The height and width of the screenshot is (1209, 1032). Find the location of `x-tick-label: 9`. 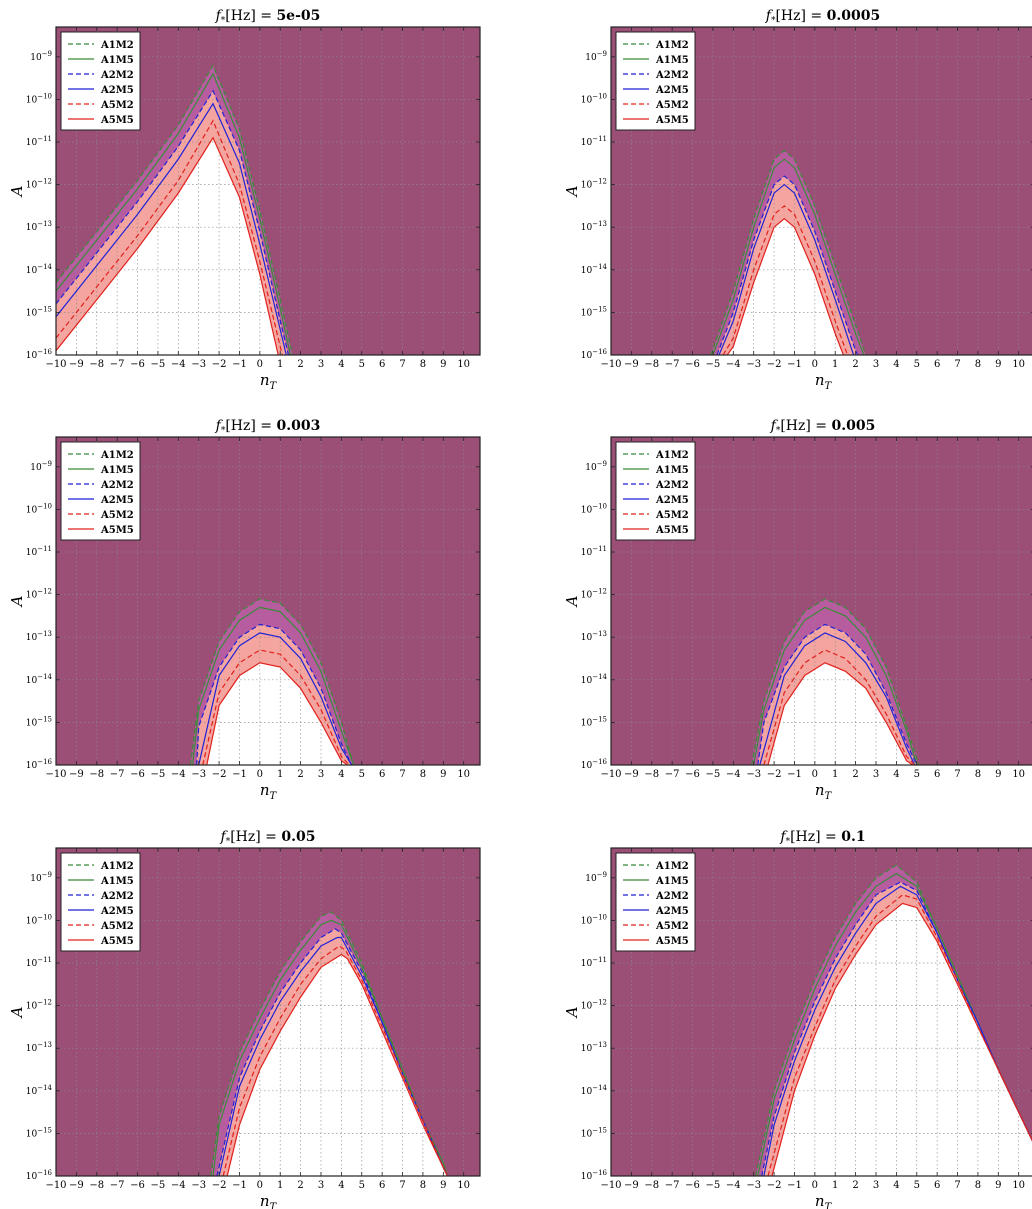

x-tick-label: 9 is located at coordinates (998, 1185).